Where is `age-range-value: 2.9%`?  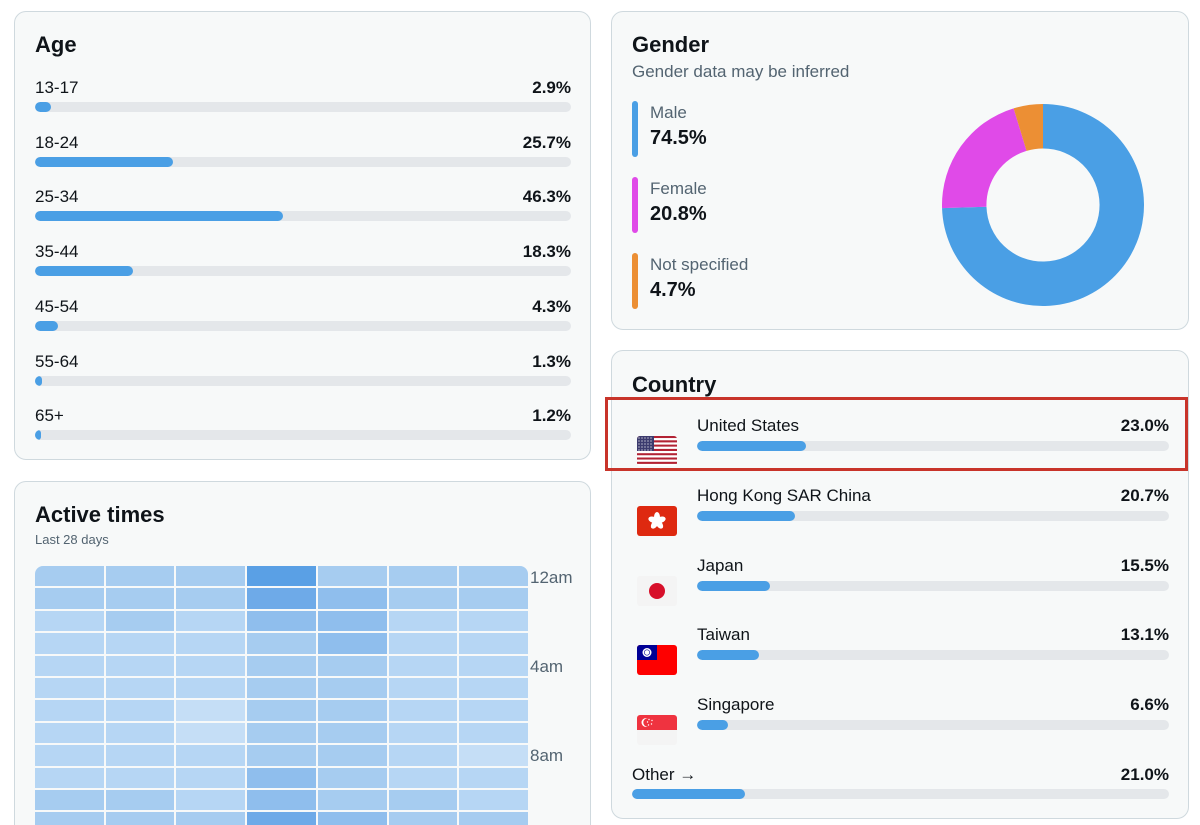
age-range-value: 2.9% is located at coordinates (551, 87).